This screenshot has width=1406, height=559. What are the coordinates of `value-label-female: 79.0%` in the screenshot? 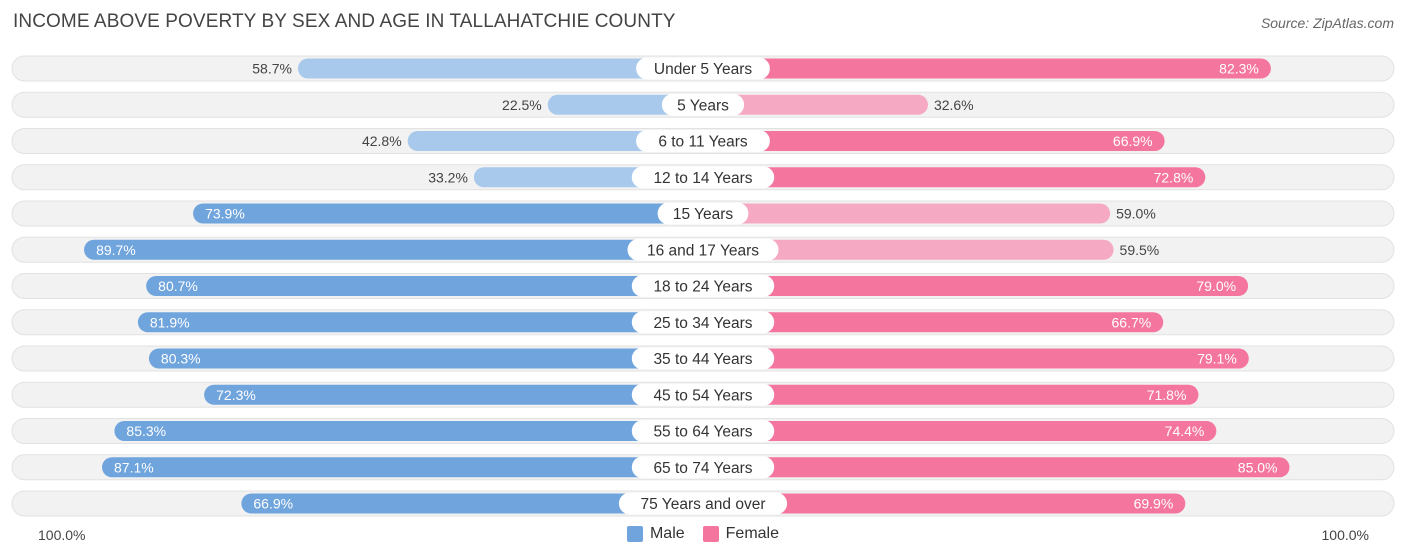 It's located at (1216, 286).